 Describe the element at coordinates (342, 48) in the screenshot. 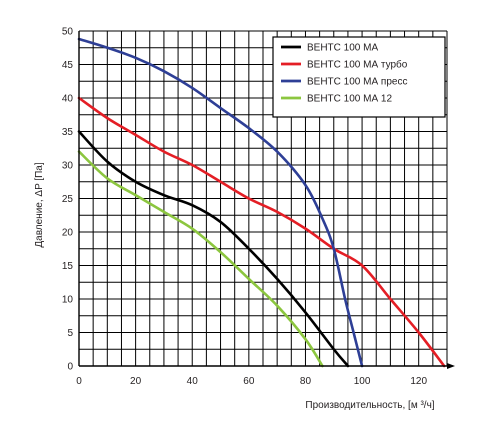

I see `legend-label-1: ВЕНТС 100 МА` at that location.